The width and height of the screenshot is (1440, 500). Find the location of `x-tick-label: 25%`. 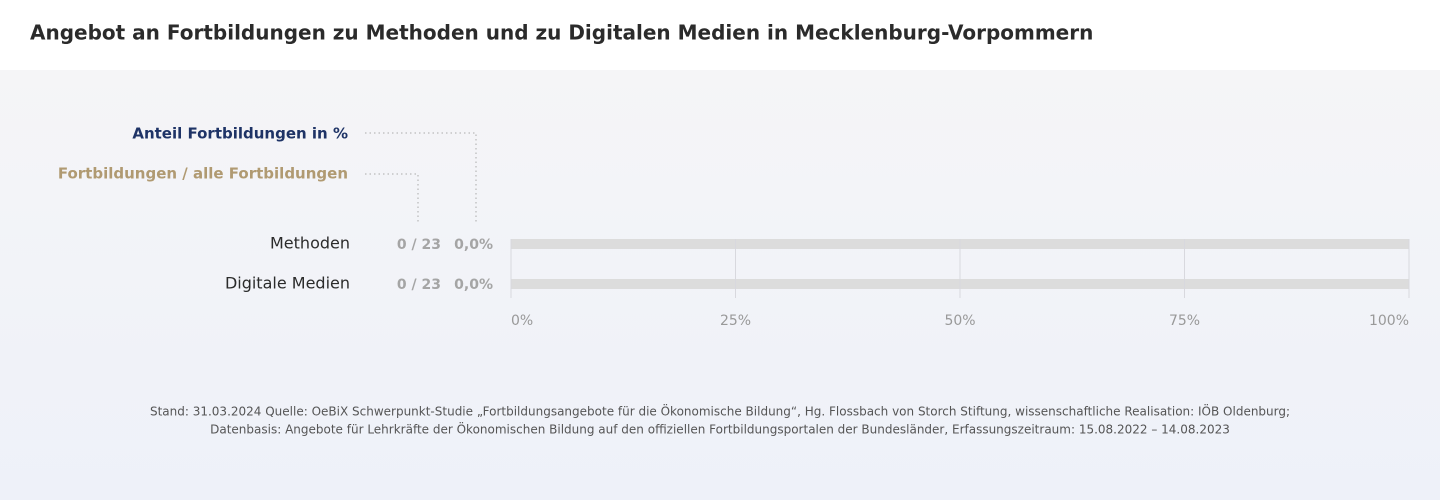

x-tick-label: 25% is located at coordinates (735, 321).